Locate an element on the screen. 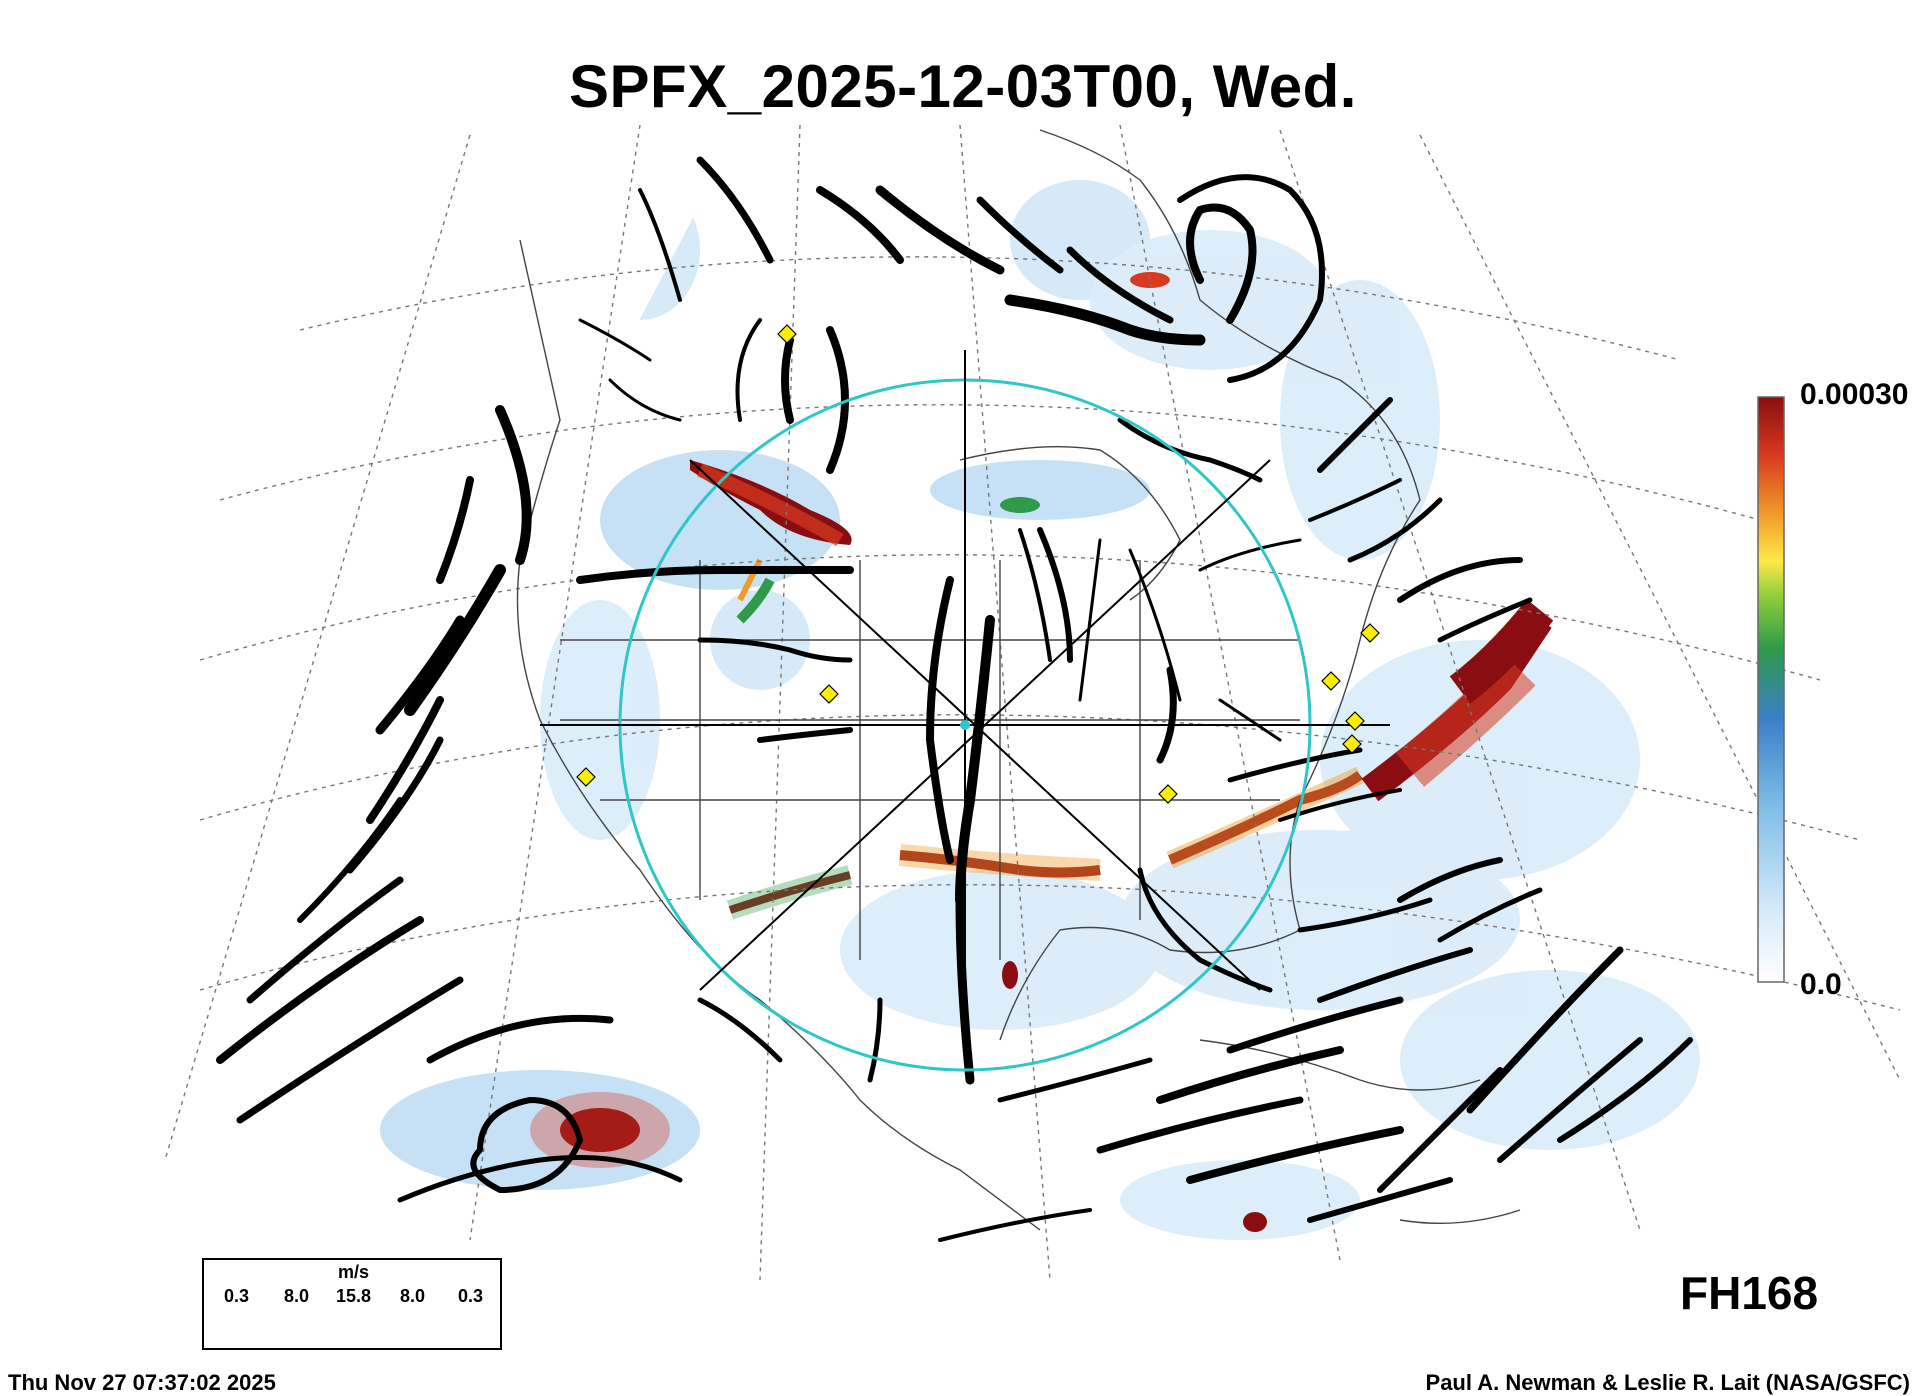 This screenshot has height=1396, width=1926. map-title: SPFX_2025-12-03T00, Wed. is located at coordinates (963, 86).